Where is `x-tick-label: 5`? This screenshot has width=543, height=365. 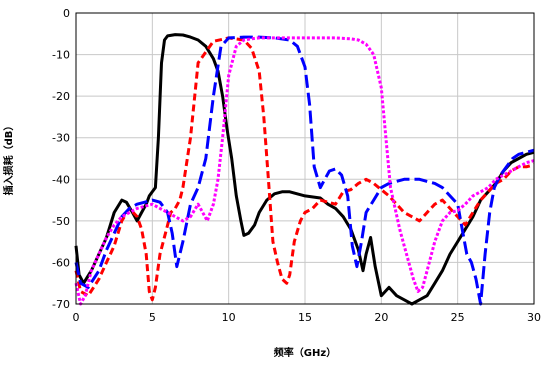
x-tick-label: 5 is located at coordinates (152, 317).